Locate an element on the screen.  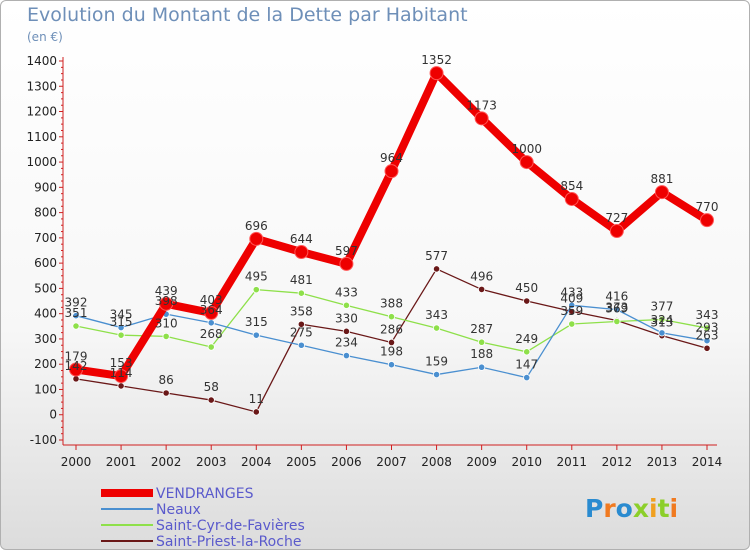
y-tick-label: 800 is located at coordinates (45, 213).